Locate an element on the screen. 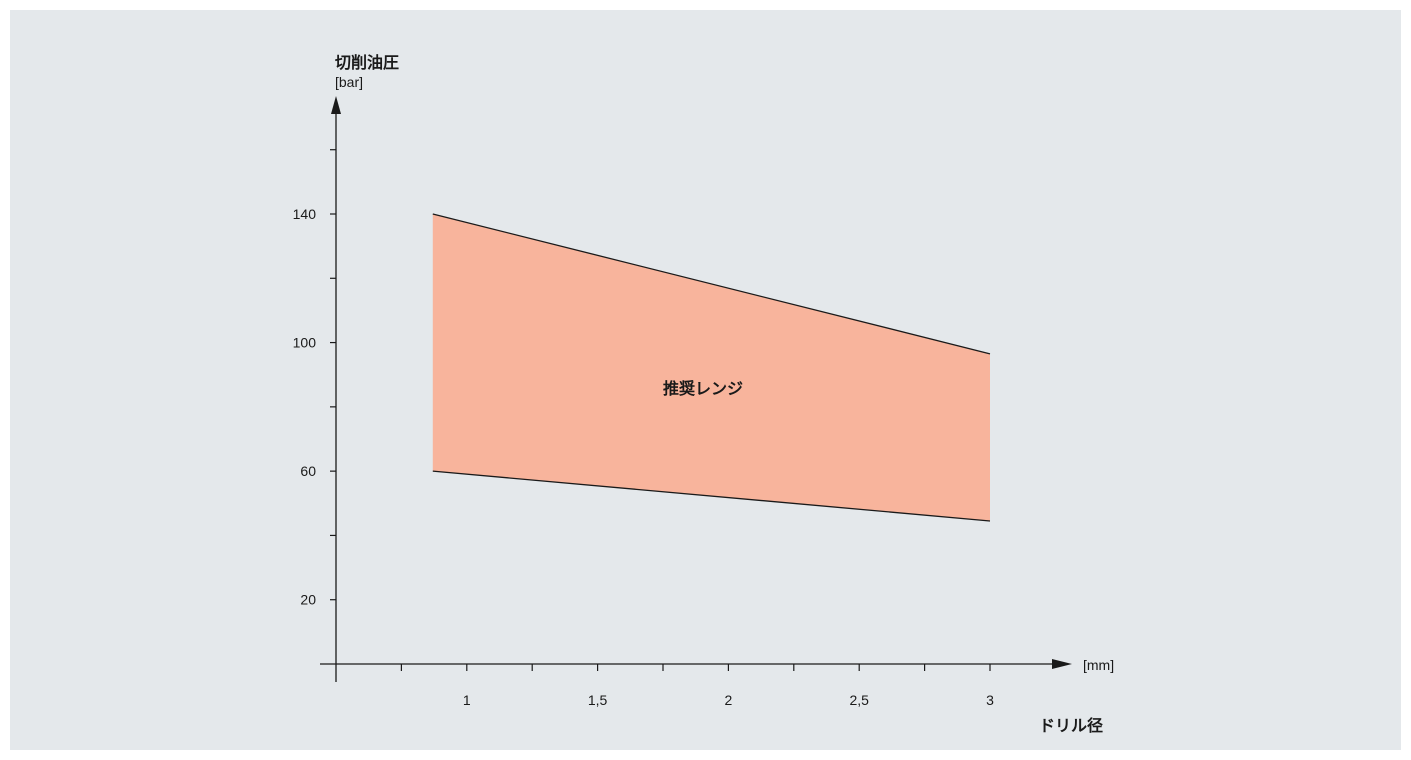  y-tick-labels: 20 60 100 140 is located at coordinates (305, 407).